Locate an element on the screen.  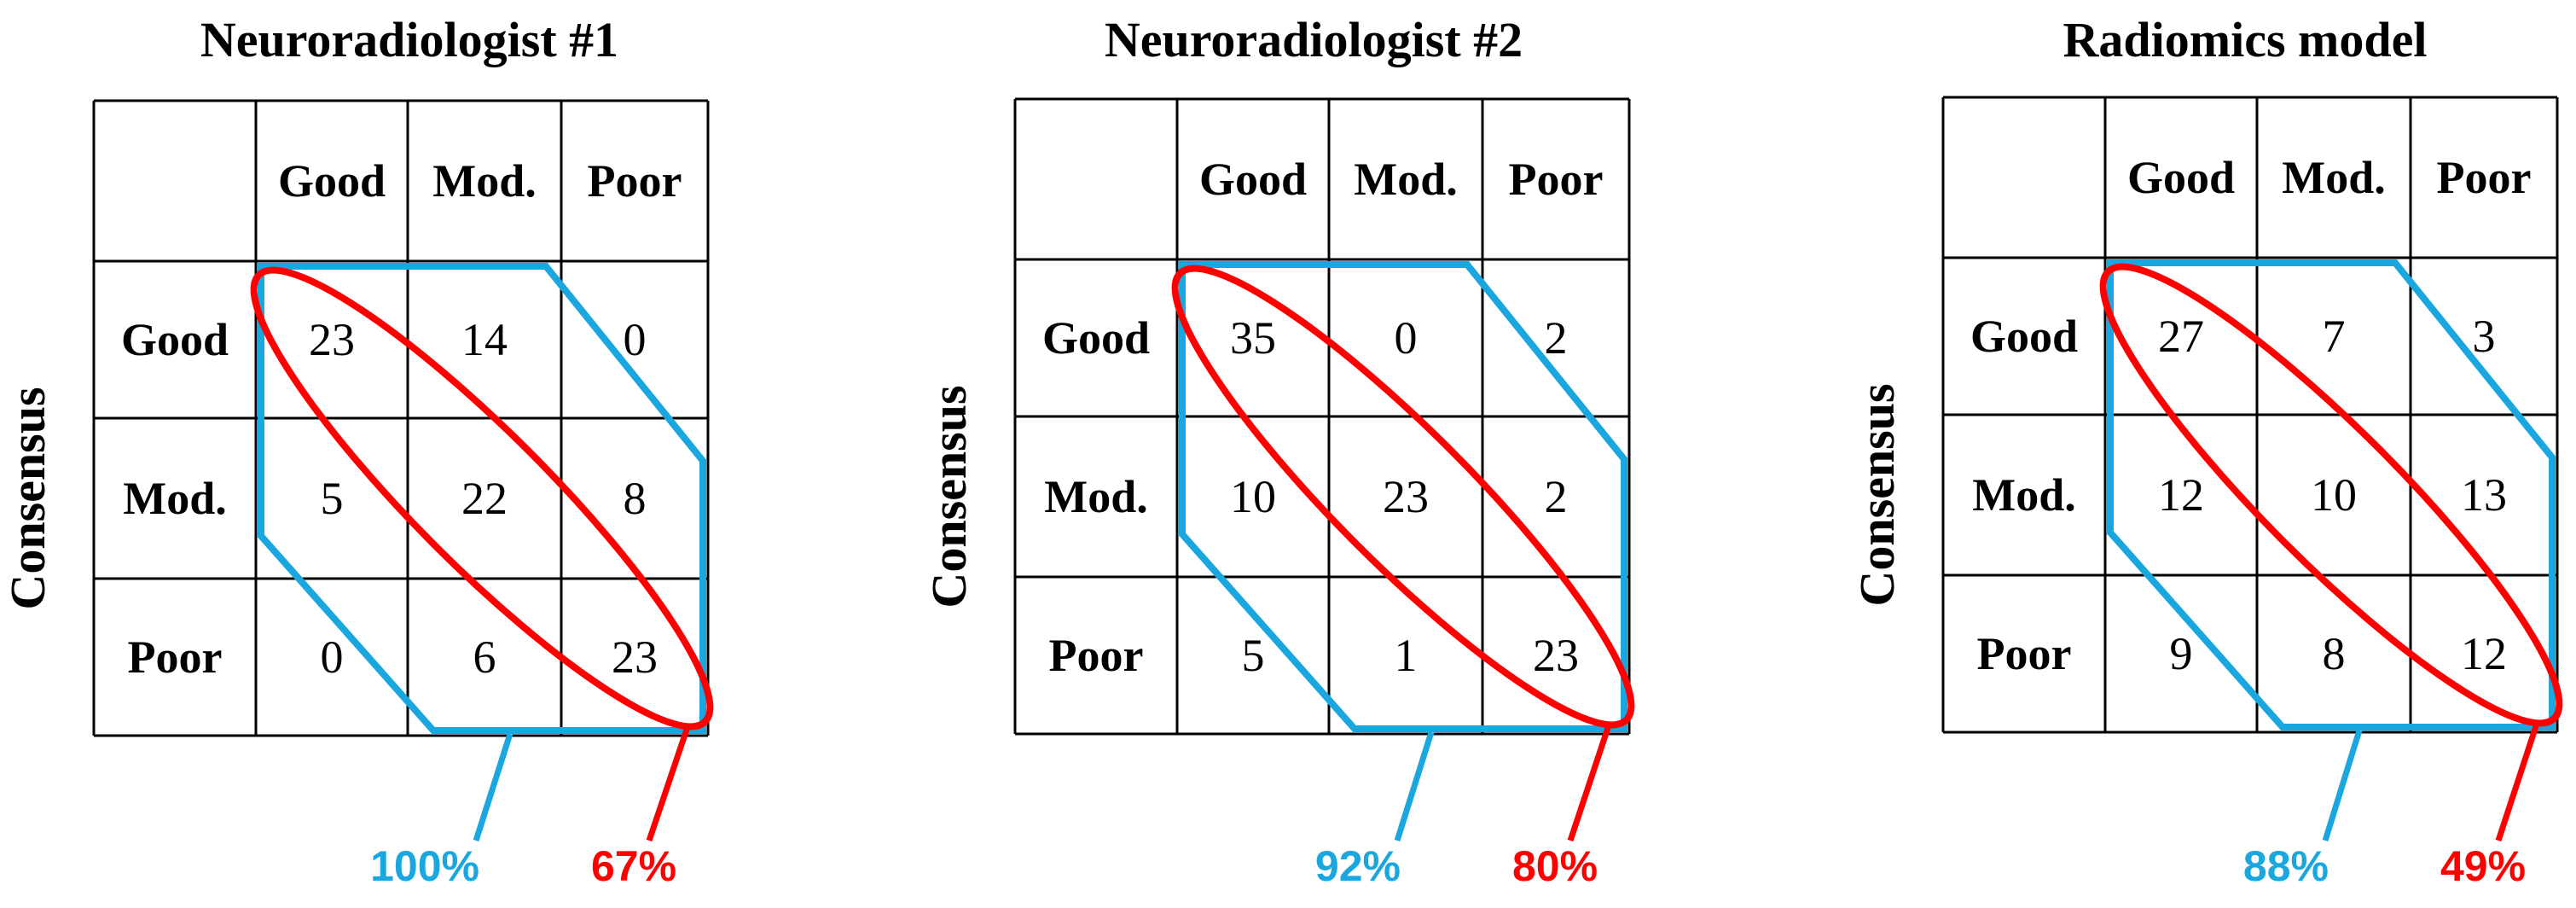
panel-title: Neuroradiologist #2 is located at coordinates (1314, 39).